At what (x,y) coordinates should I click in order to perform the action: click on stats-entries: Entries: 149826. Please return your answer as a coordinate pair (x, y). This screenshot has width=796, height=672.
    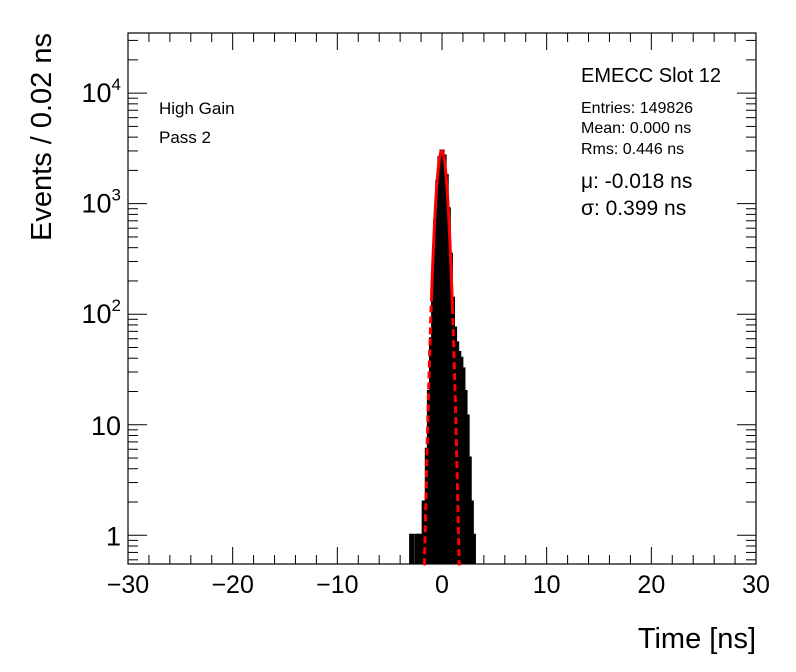
    Looking at the image, I should click on (637, 108).